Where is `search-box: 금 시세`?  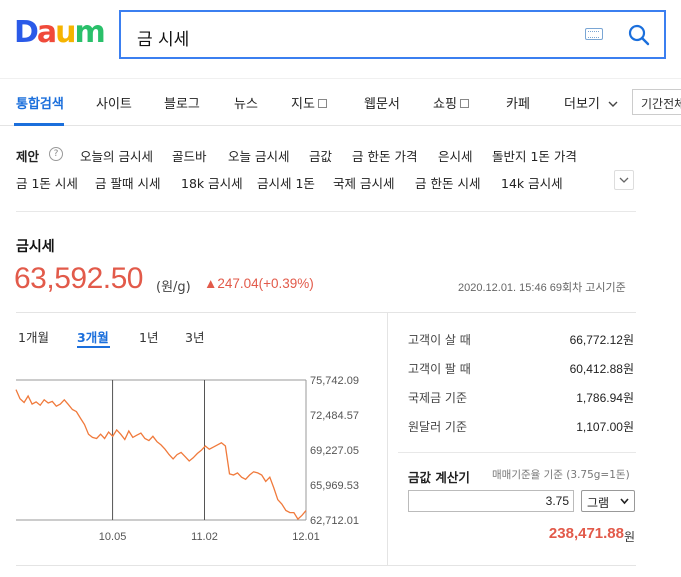 search-box: 금 시세 is located at coordinates (392, 34).